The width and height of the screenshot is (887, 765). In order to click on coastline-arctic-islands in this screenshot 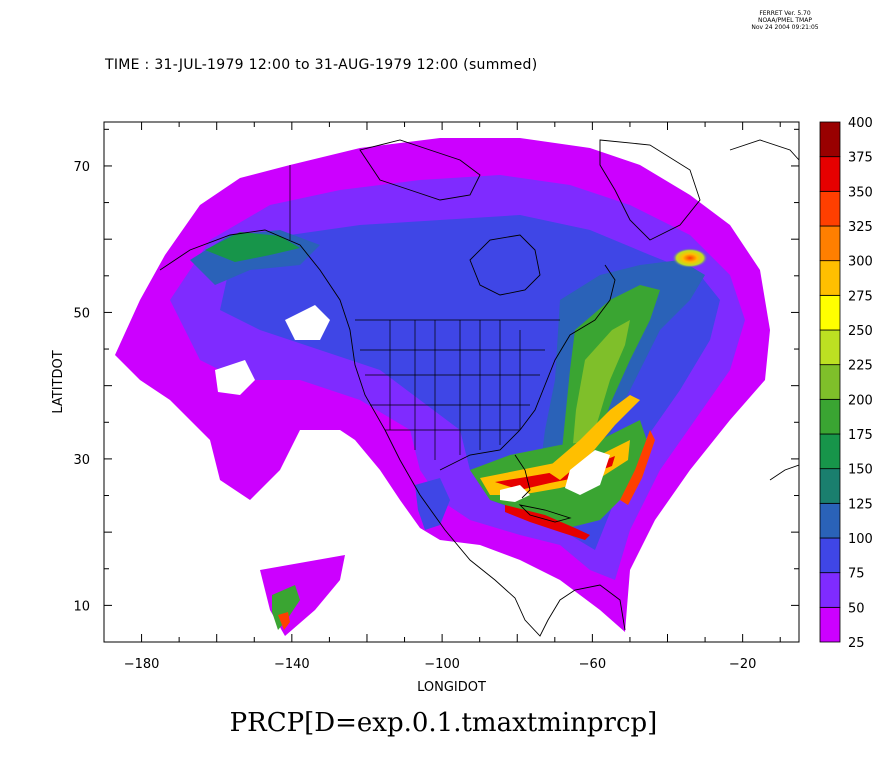, I will do `click(420, 170)`.